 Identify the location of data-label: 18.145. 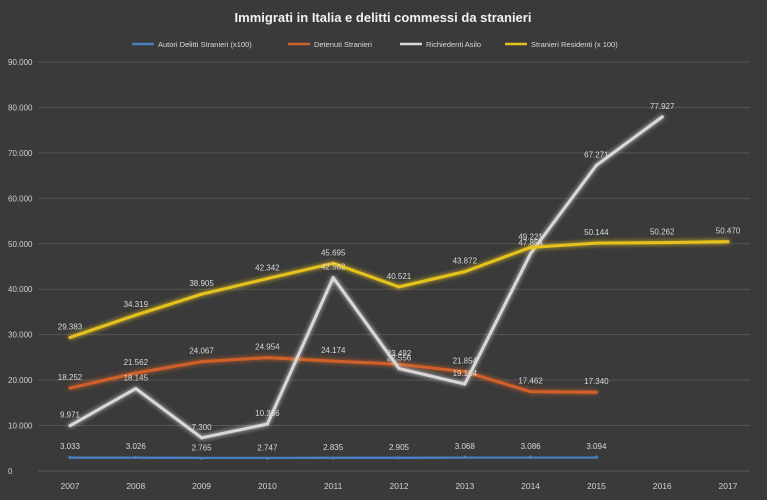
(136, 378).